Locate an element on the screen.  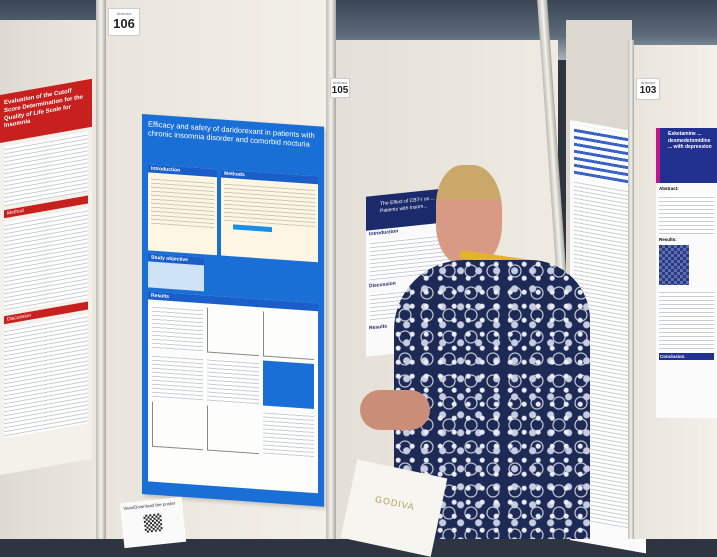
section-results: Results: is located at coordinates (668, 239).